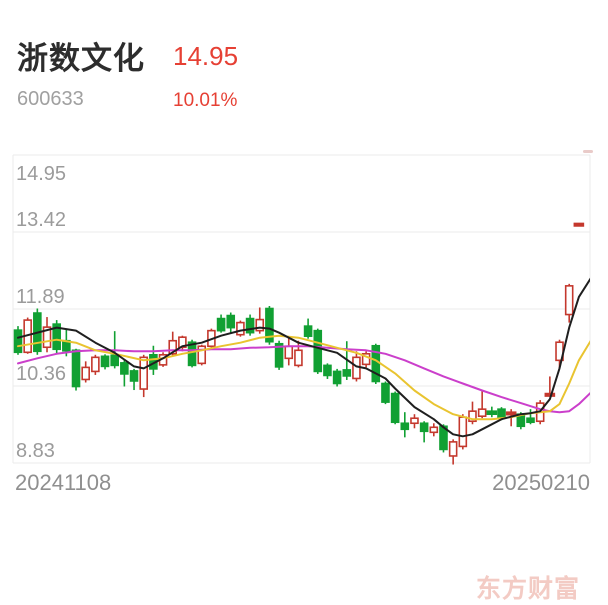  I want to click on y-axis-tick: 13.42, so click(41, 220).